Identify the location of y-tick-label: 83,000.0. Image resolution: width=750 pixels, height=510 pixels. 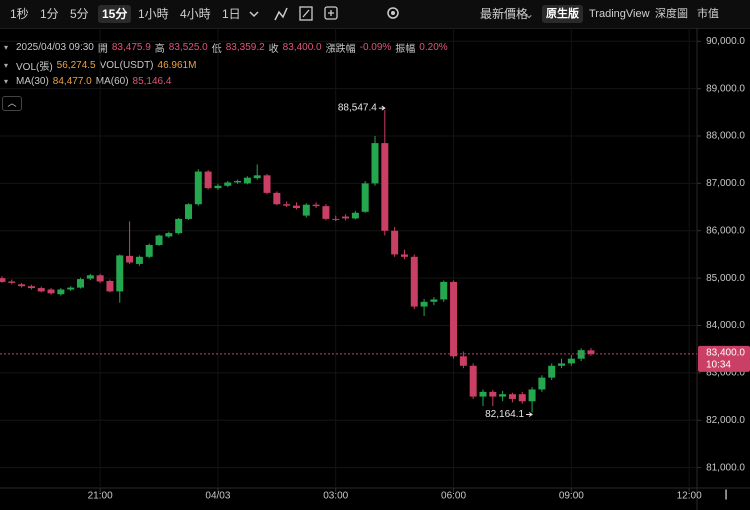
(725, 373).